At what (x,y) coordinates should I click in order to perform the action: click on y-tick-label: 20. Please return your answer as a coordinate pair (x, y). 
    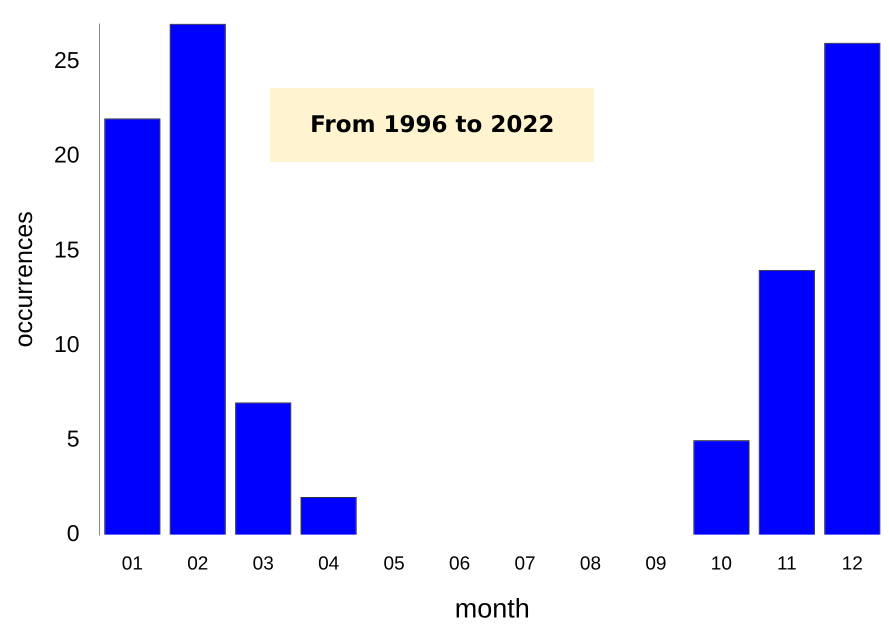
    Looking at the image, I should click on (67, 155).